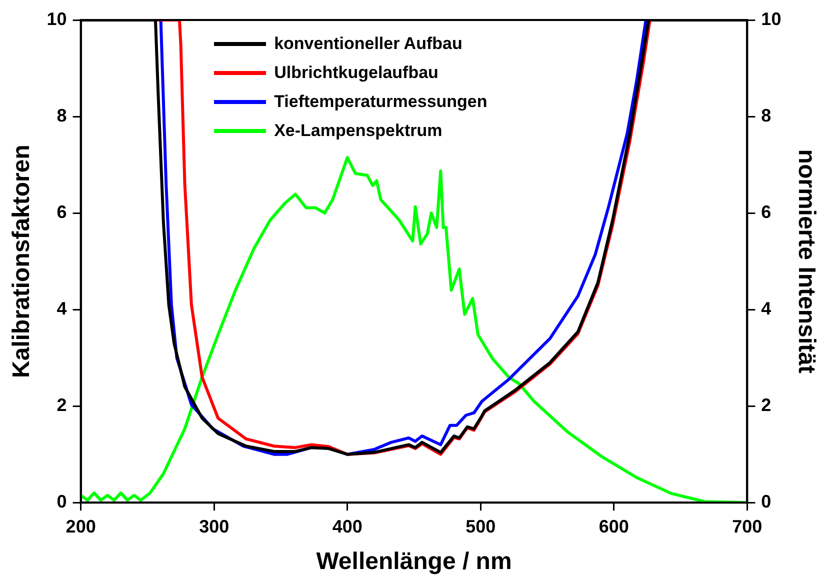 The image size is (834, 585). Describe the element at coordinates (766, 308) in the screenshot. I see `y2-tick-label: 4` at that location.